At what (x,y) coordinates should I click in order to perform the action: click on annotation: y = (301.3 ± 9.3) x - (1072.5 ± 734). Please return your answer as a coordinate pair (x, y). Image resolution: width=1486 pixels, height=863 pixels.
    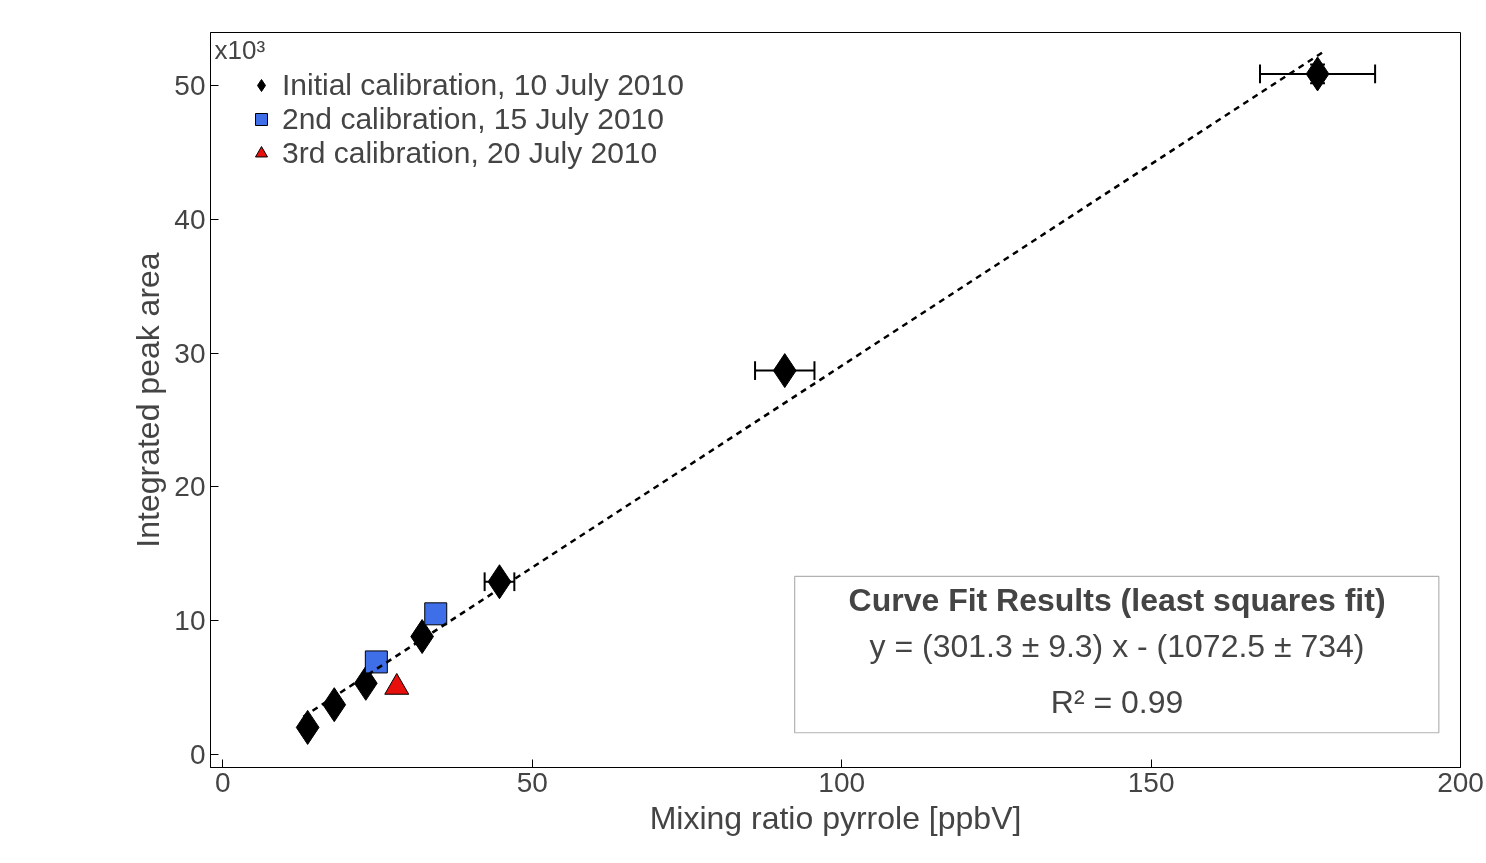
    Looking at the image, I should click on (1117, 645).